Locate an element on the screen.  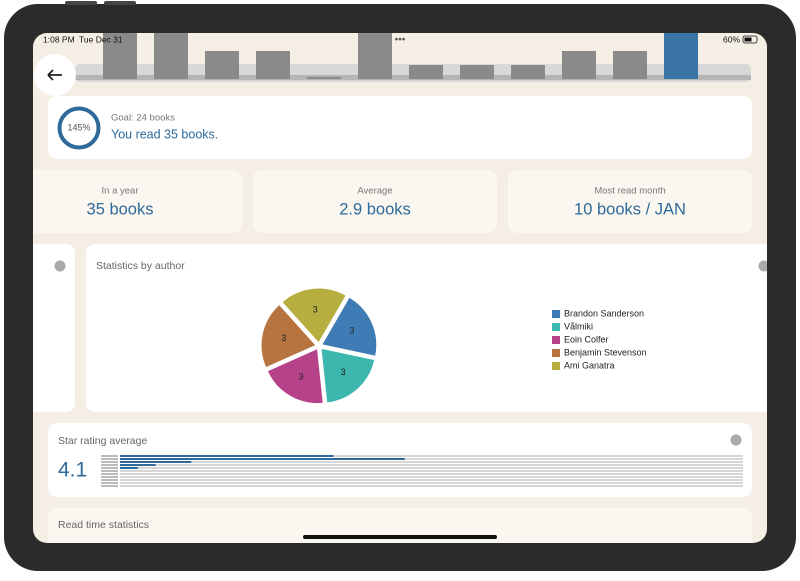
stat-value: 2.9 books is located at coordinates (375, 209).